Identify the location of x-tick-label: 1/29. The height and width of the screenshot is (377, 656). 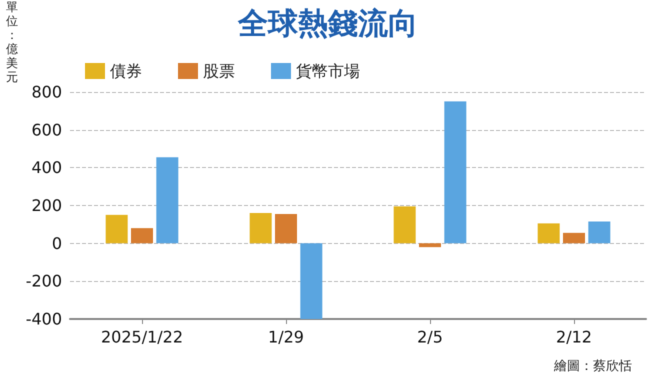
(286, 337).